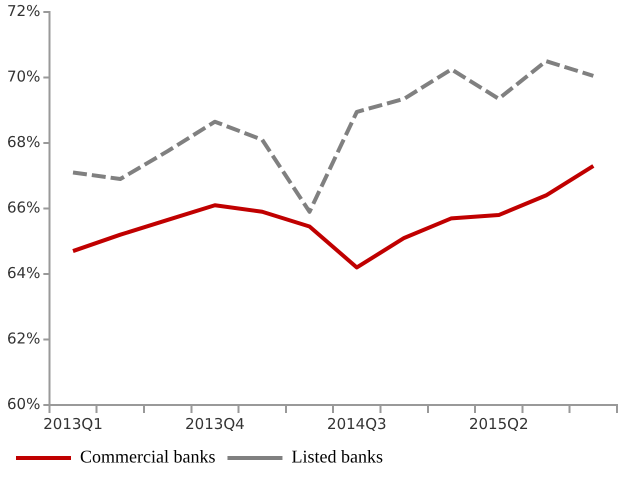 The width and height of the screenshot is (625, 487). What do you see at coordinates (357, 423) in the screenshot?
I see `x-tick-label: 2014Q3` at bounding box center [357, 423].